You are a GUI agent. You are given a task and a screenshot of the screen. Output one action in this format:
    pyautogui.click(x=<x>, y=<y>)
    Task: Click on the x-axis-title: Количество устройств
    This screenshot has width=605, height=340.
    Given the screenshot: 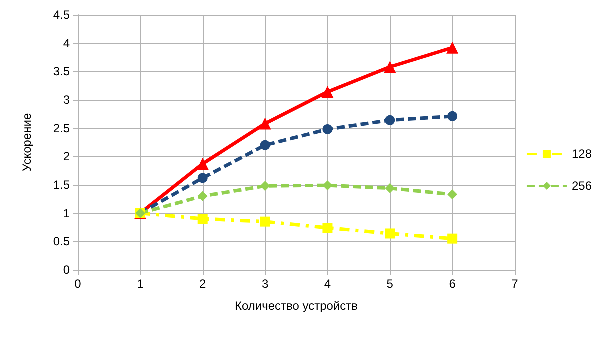 What is the action you would take?
    pyautogui.click(x=296, y=306)
    